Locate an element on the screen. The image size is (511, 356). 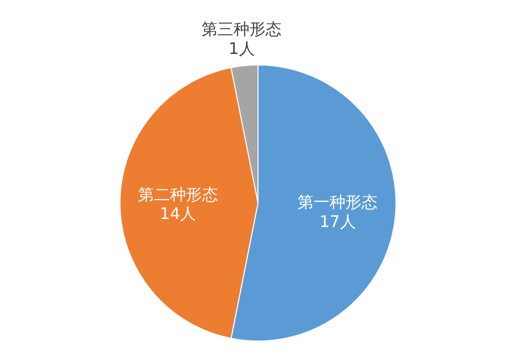
data-label: 14人 is located at coordinates (178, 213).